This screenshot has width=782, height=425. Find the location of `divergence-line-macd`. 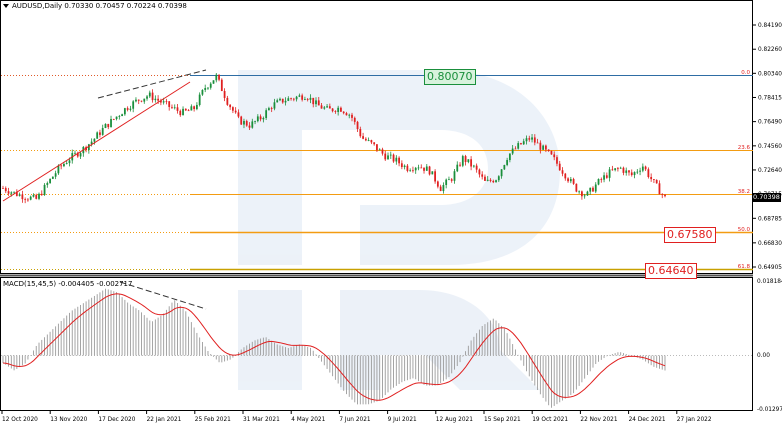

divergence-line-macd is located at coordinates (163, 295).